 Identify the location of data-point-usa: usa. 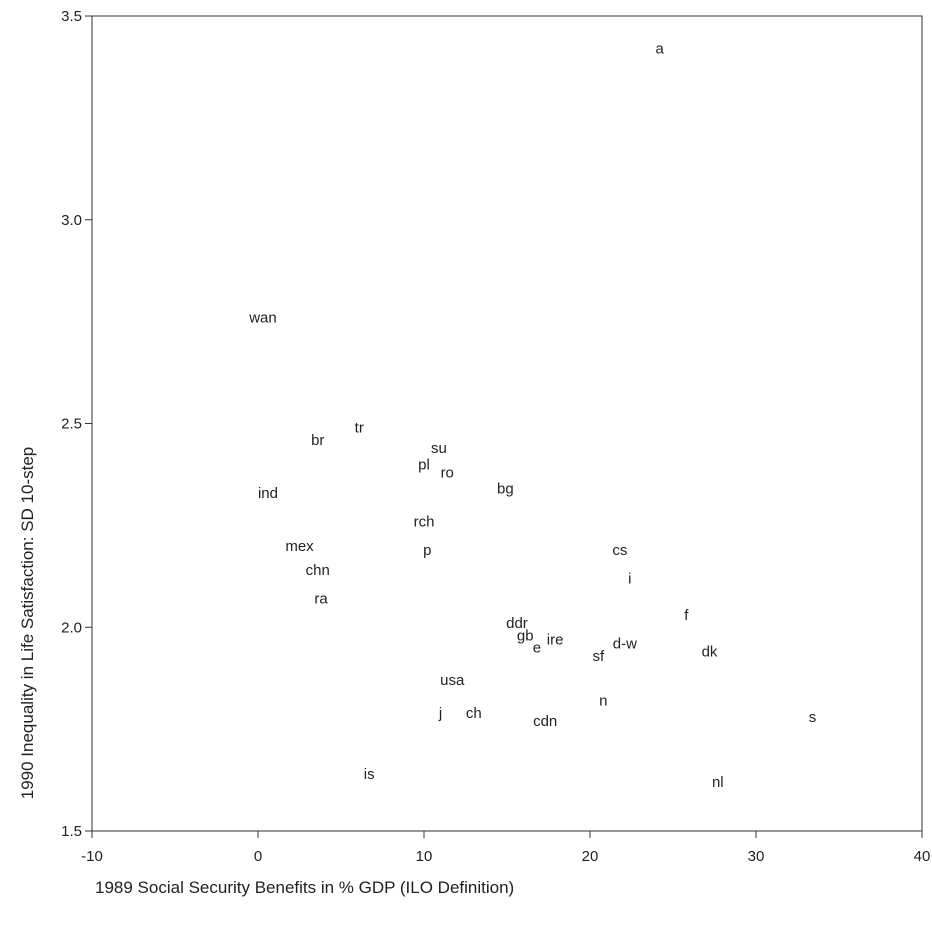
(452, 680).